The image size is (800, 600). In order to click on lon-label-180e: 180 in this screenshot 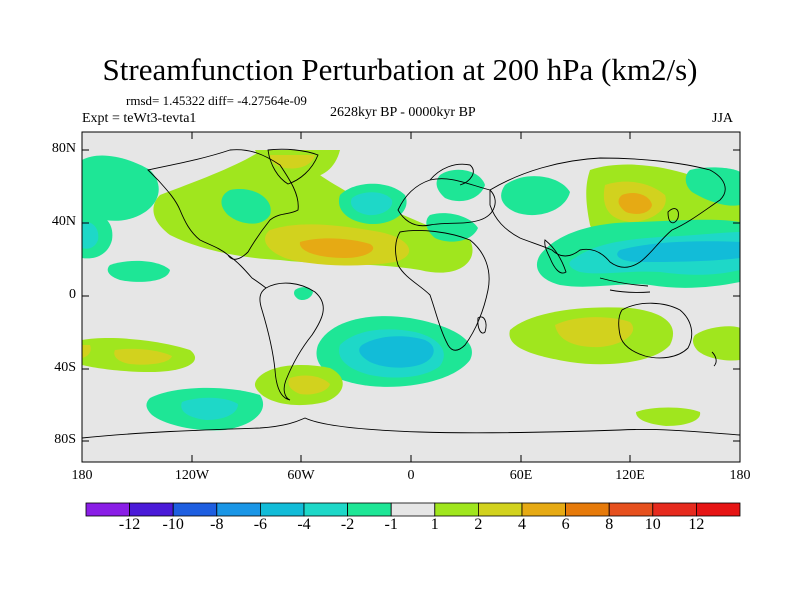, I will do `click(740, 475)`.